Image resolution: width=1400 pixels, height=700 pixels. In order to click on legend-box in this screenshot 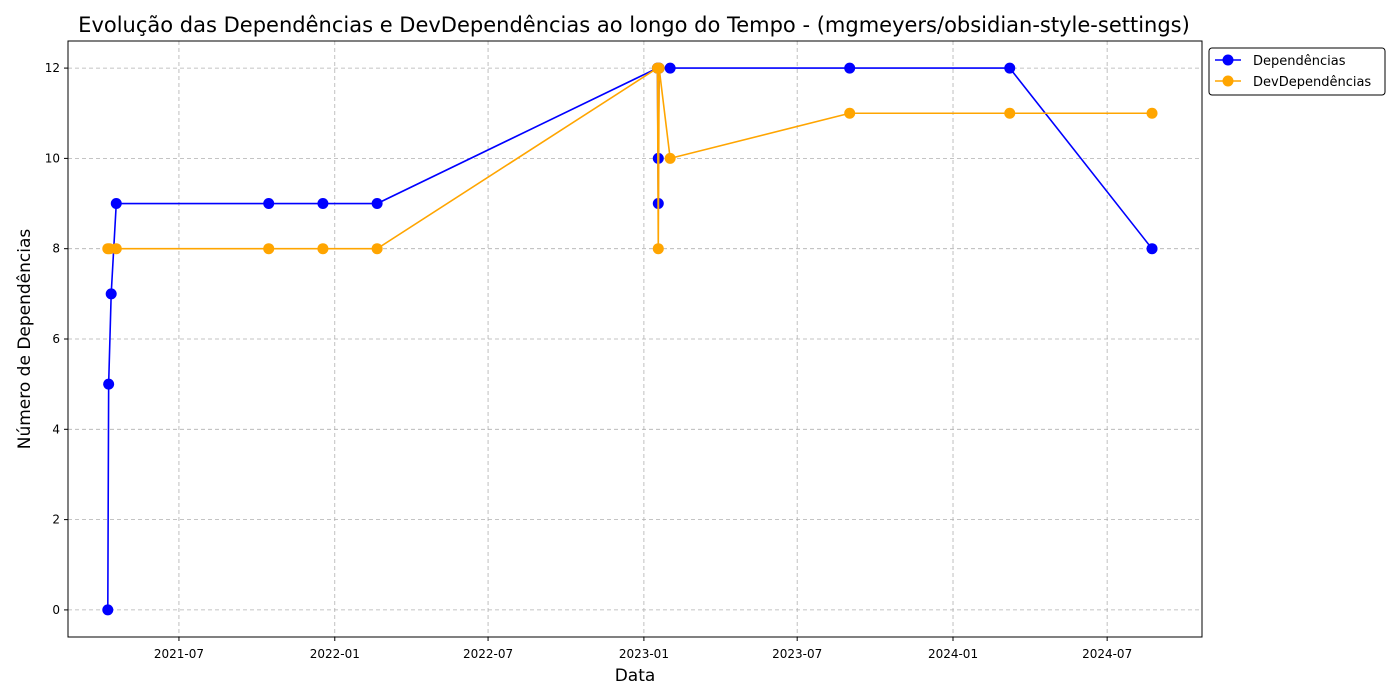, I will do `click(1297, 71)`.